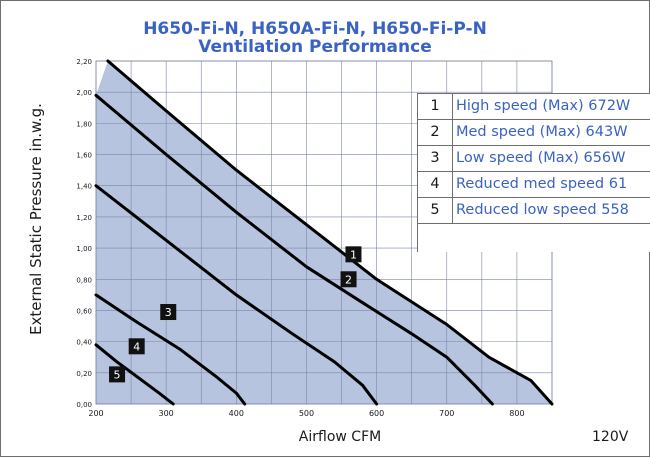  Describe the element at coordinates (543, 106) in the screenshot. I see `legend-text-1: High speed (Max) 672W` at that location.